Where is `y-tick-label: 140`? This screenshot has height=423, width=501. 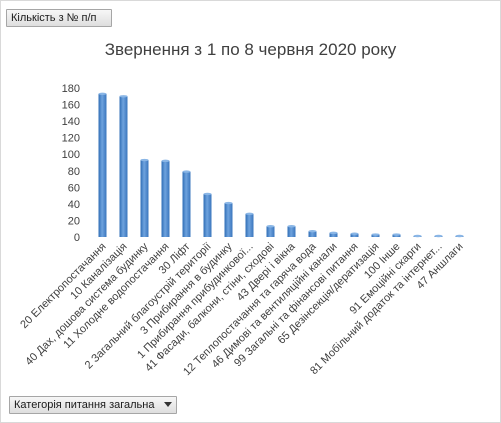 y-tick-label: 140 is located at coordinates (71, 122).